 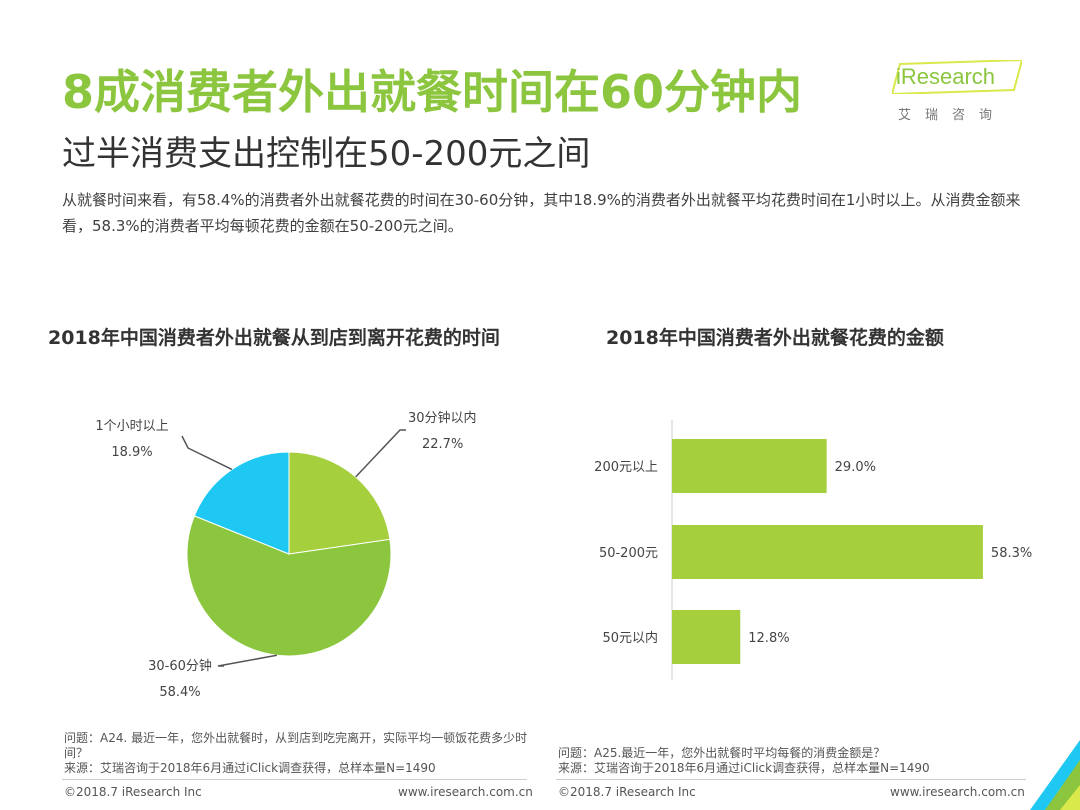 I want to click on pie-slice-label: 30-60分钟, so click(x=180, y=666).